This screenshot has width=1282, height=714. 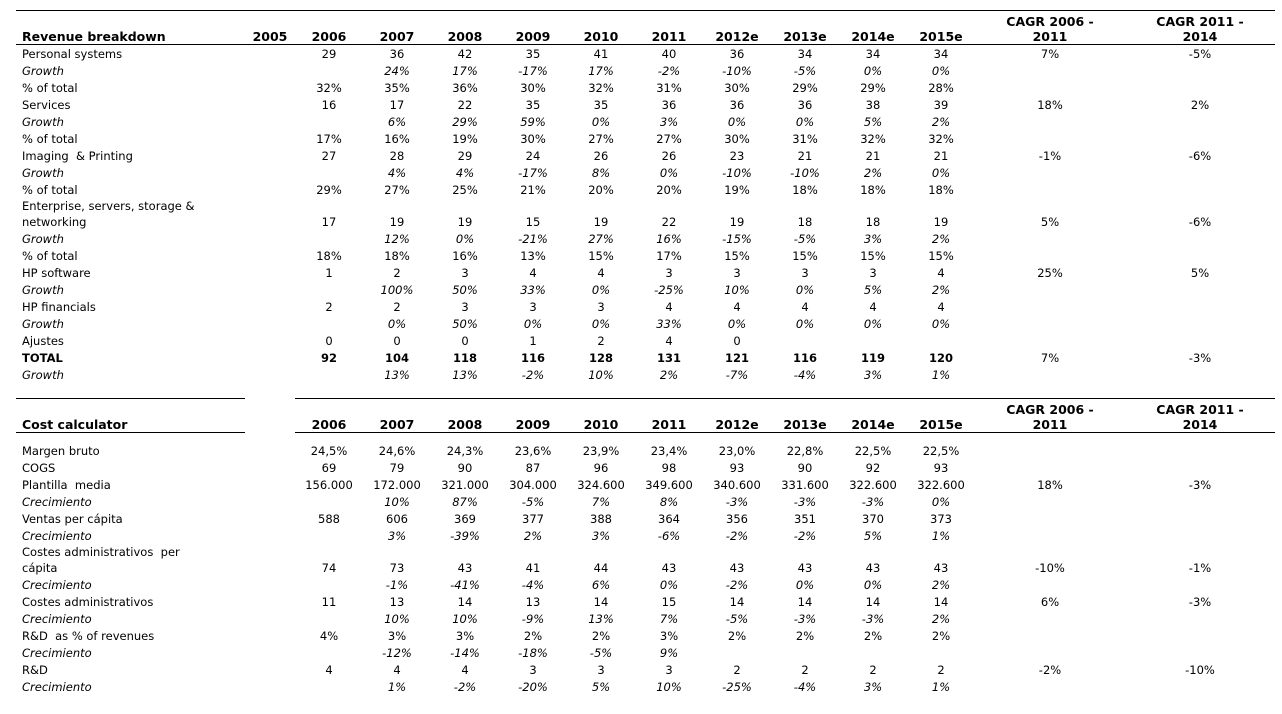 What do you see at coordinates (645, 340) in the screenshot?
I see `table-row: Ajustes 0 0 0 1 2 4 0` at bounding box center [645, 340].